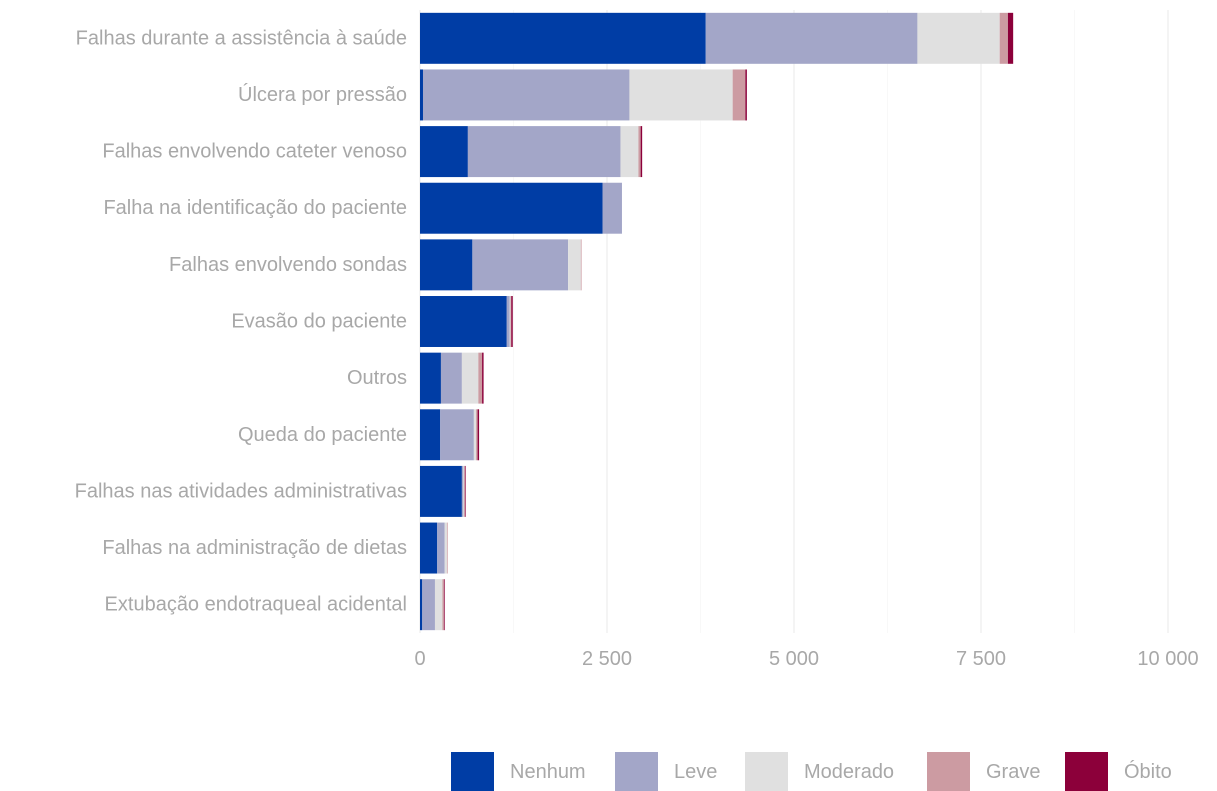 The width and height of the screenshot is (1217, 791). What do you see at coordinates (319, 322) in the screenshot?
I see `category-label: Evasão do paciente` at bounding box center [319, 322].